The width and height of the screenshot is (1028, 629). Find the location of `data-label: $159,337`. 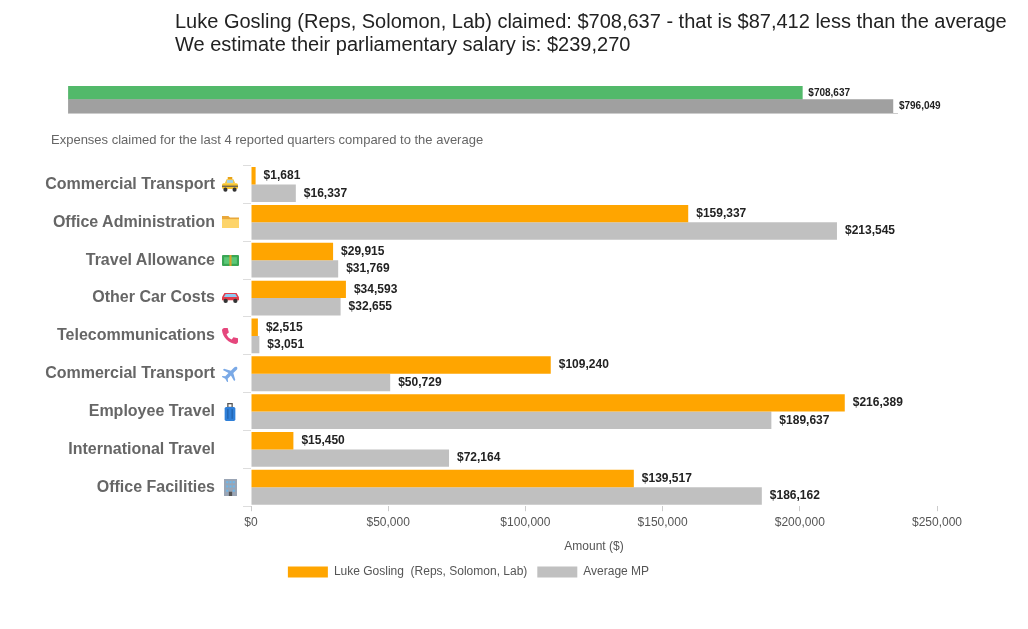

data-label: $159,337 is located at coordinates (721, 212).